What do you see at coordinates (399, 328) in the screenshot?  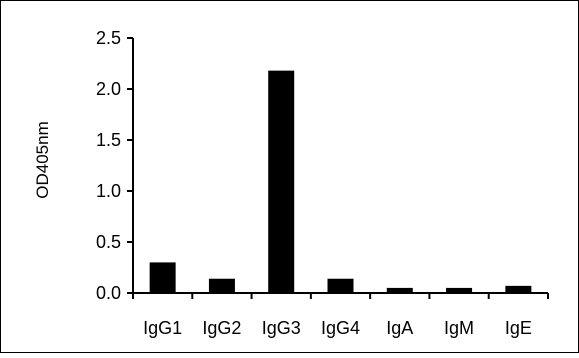 I see `x-tick-label-iga: IgA` at bounding box center [399, 328].